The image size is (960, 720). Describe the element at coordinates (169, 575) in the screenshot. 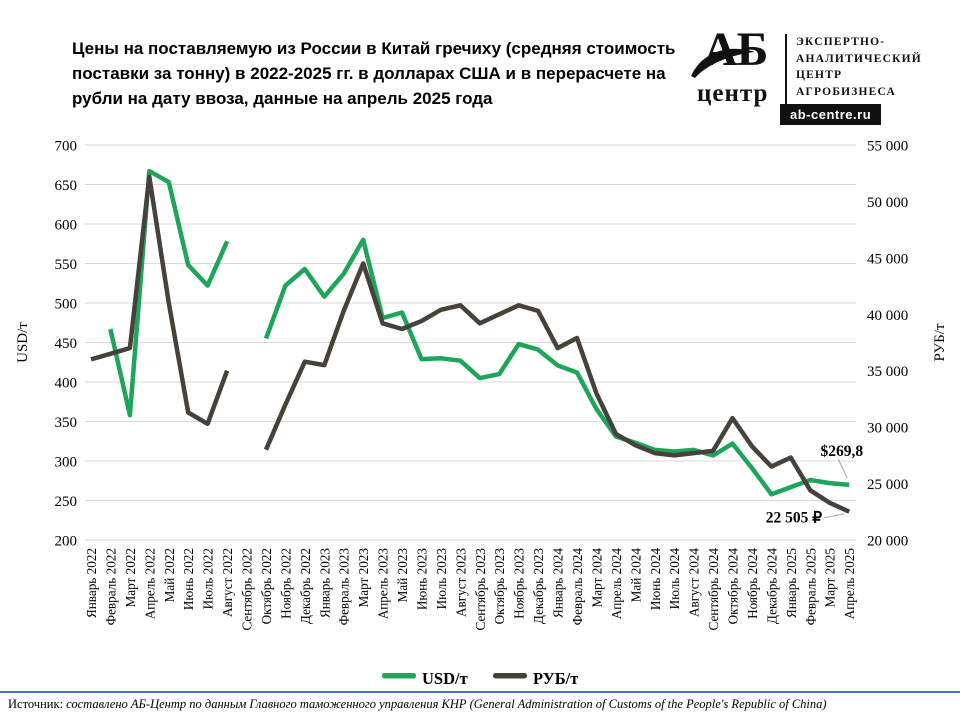

I see `x-axis-tick-label: Май 2022` at that location.